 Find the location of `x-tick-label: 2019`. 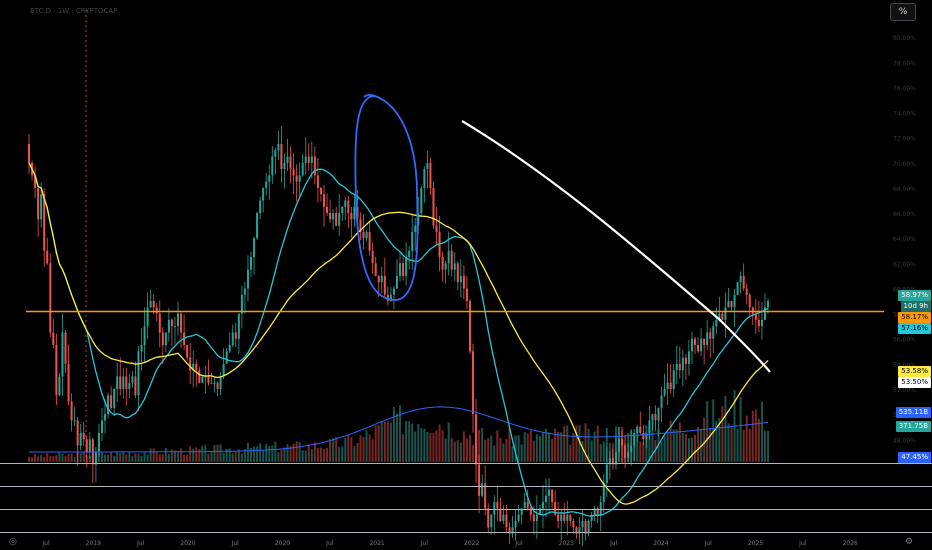

x-tick-label: 2019 is located at coordinates (93, 543).